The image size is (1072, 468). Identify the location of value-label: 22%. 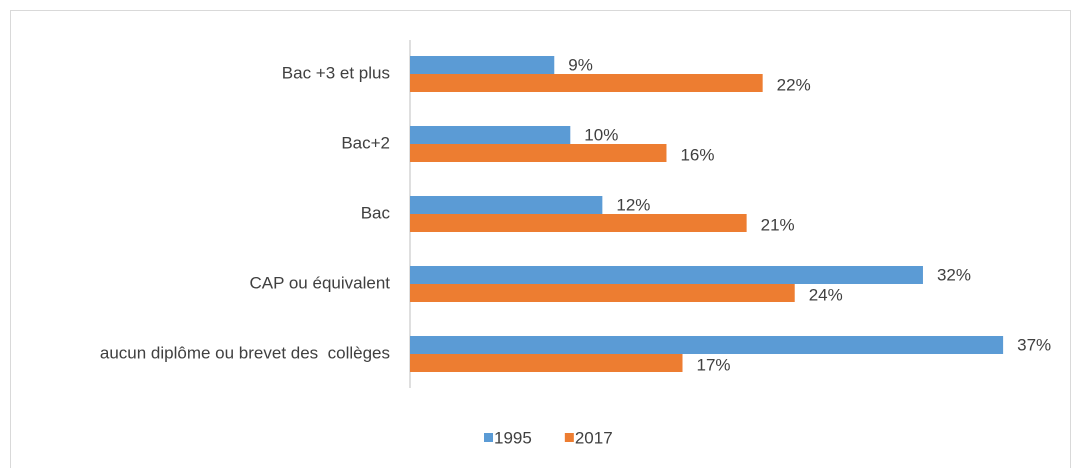
(794, 84).